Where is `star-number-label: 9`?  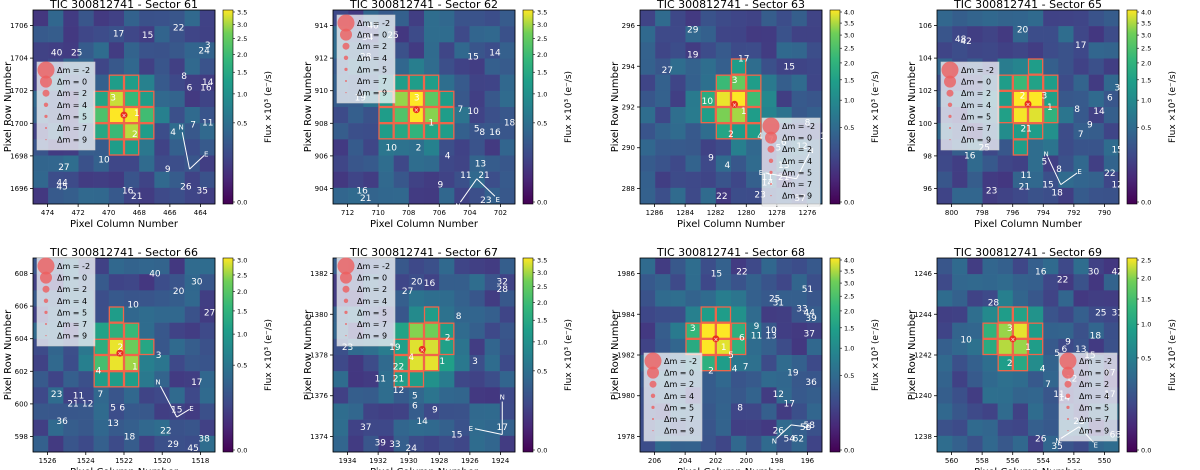
star-number-label: 9 is located at coordinates (711, 158).